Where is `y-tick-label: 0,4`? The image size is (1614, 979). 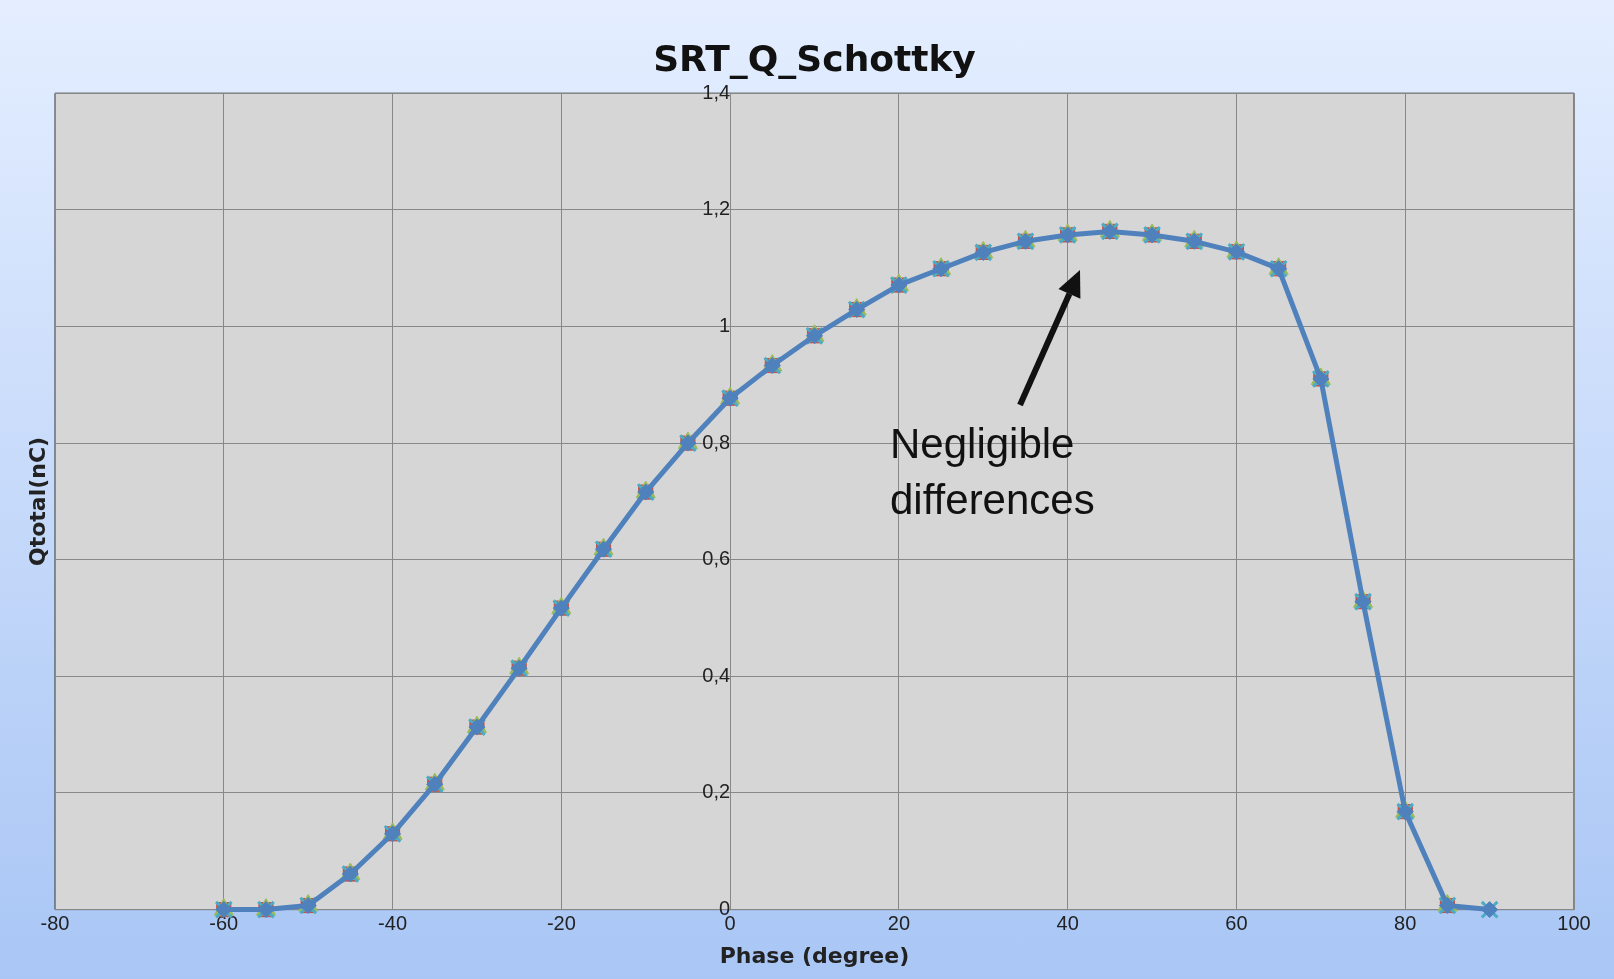 y-tick-label: 0,4 is located at coordinates (716, 674).